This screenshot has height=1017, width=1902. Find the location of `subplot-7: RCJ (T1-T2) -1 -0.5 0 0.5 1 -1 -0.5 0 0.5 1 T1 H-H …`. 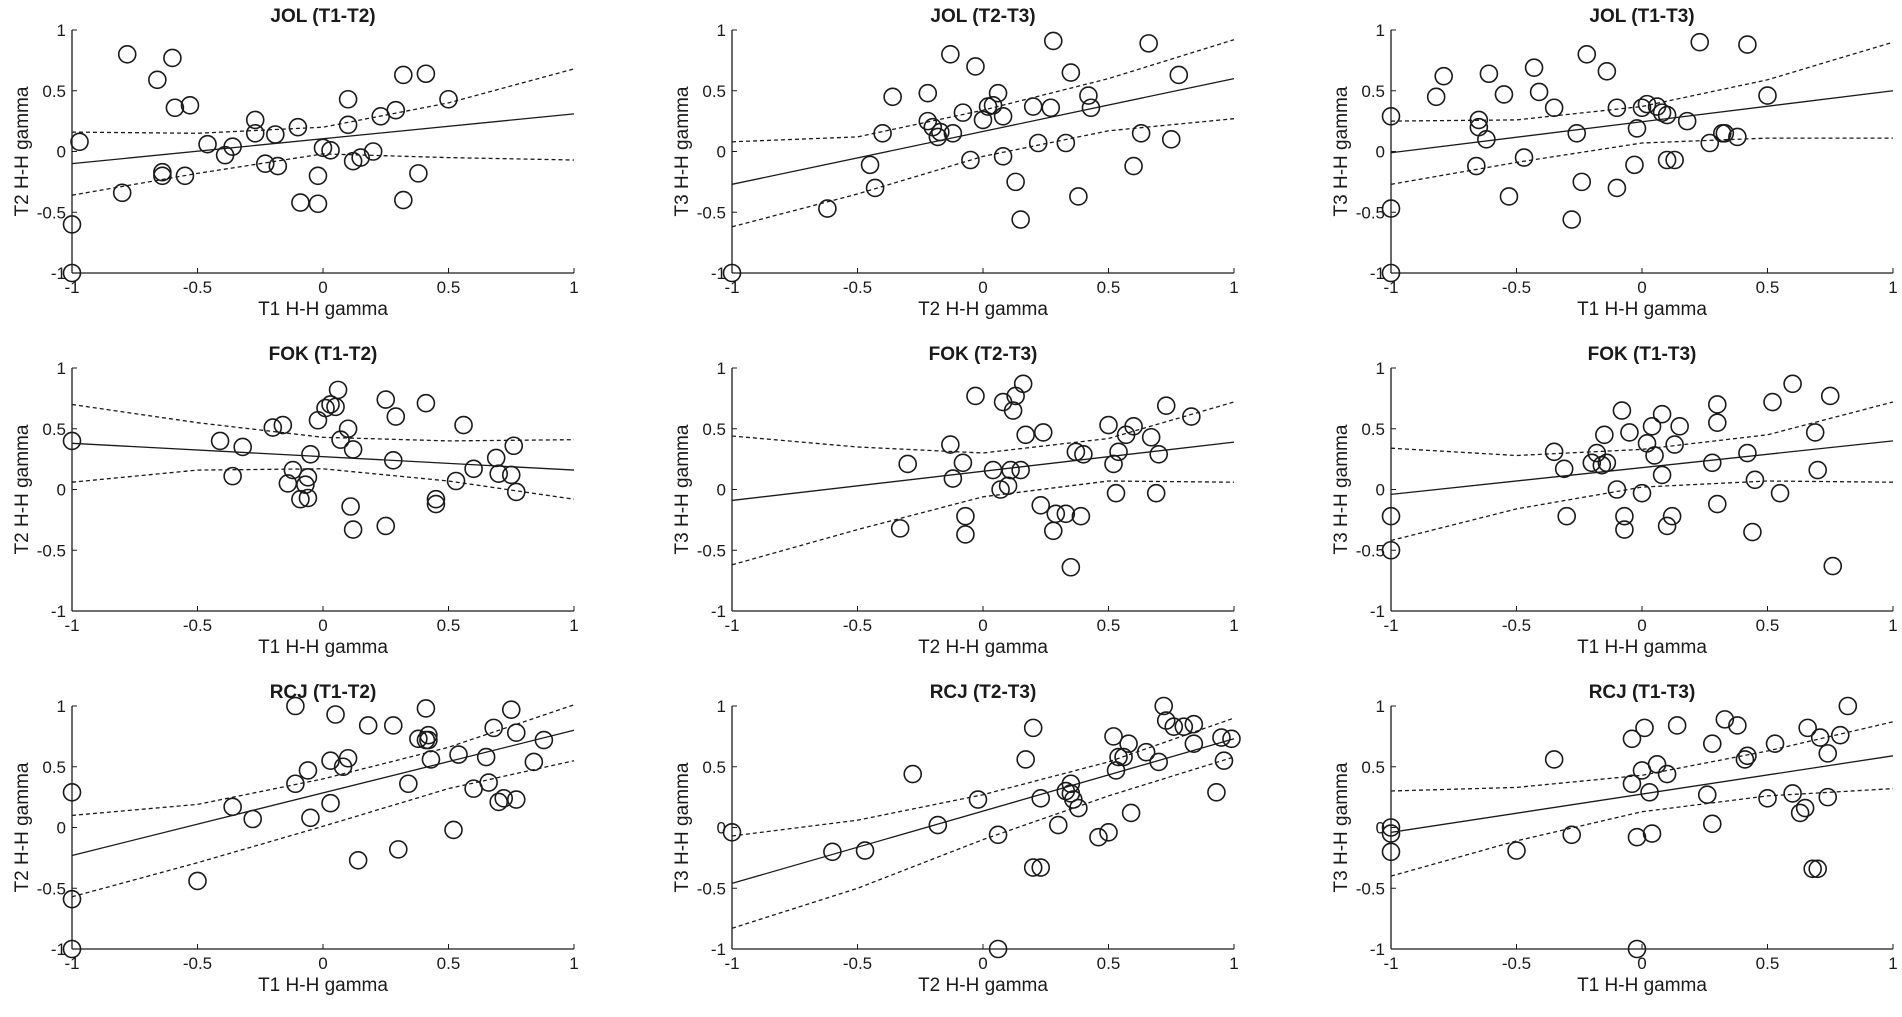

subplot-7: RCJ (T1-T2) -1 -0.5 0 0.5 1 -1 -0.5 0 0.5 1 T1 H-H … is located at coordinates (295, 839).